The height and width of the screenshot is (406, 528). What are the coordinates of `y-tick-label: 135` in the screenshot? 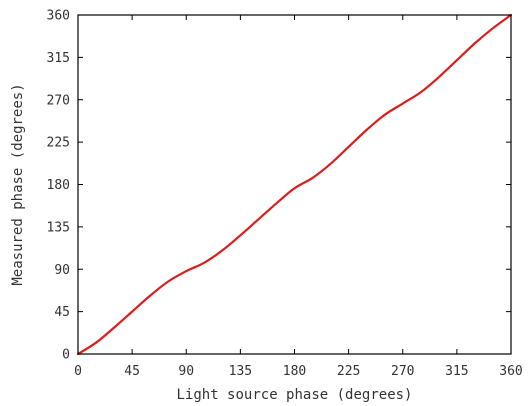 It's located at (58, 227).